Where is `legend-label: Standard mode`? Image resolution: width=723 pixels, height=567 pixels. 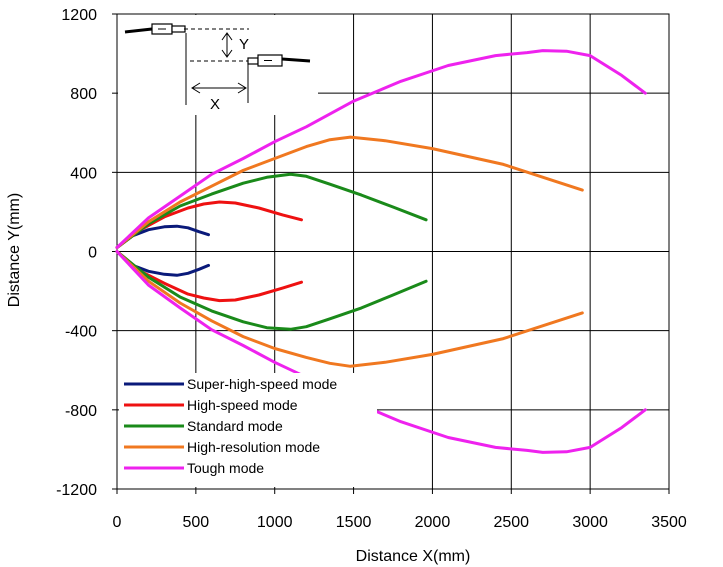
legend-label: Standard mode is located at coordinates (235, 426).